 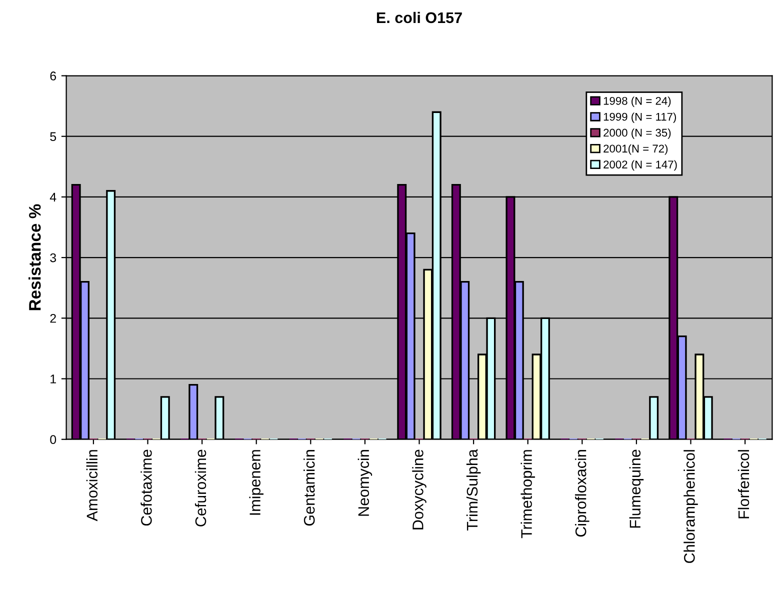 I want to click on y-tick-label: 5, so click(x=53, y=136).